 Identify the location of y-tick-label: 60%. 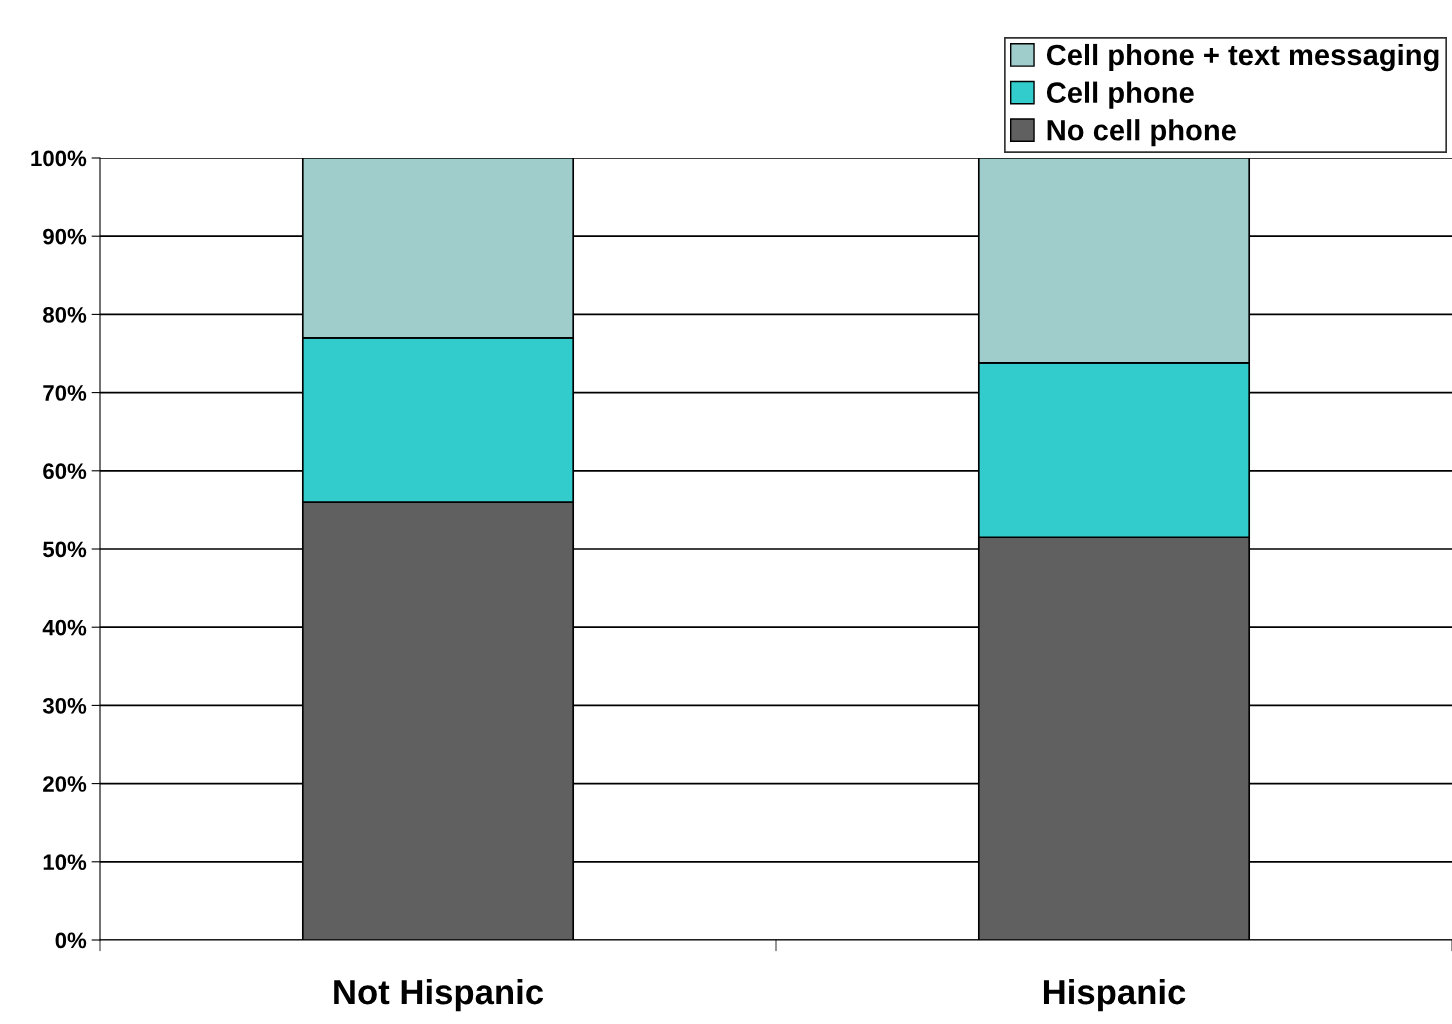
(65, 471).